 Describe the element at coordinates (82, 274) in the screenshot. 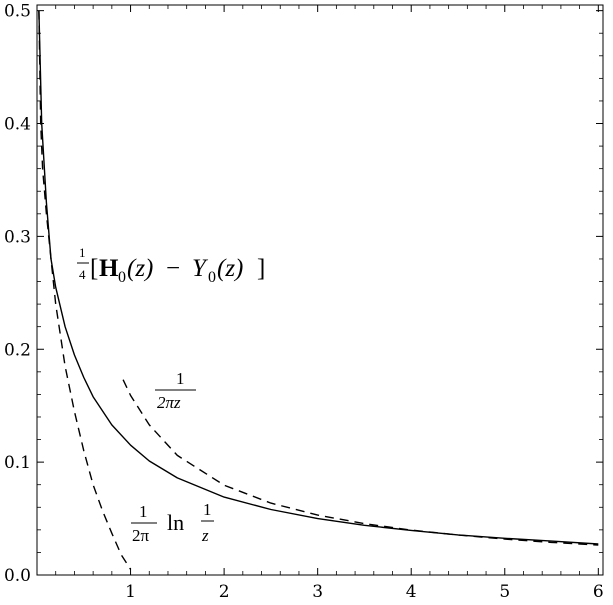

I see `struve-frac-den: 4` at that location.